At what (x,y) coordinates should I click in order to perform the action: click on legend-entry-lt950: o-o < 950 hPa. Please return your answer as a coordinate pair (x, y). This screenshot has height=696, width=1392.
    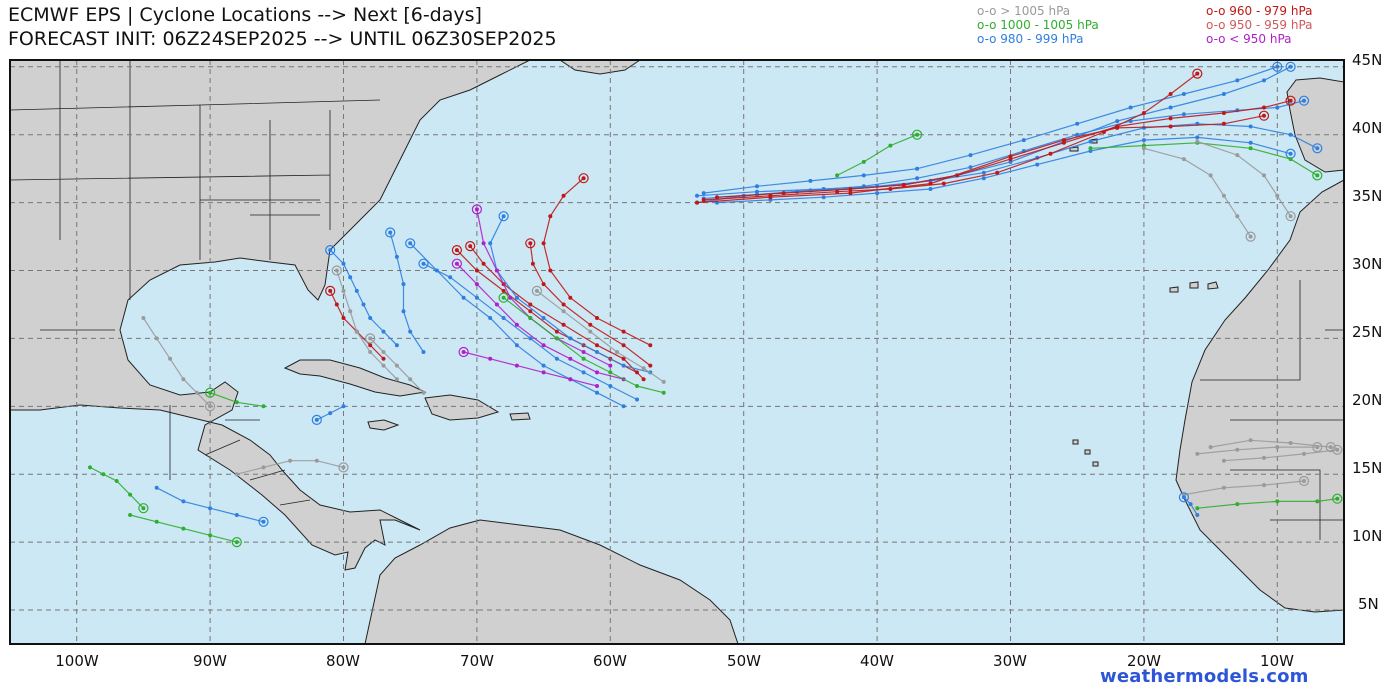
    Looking at the image, I should click on (1249, 39).